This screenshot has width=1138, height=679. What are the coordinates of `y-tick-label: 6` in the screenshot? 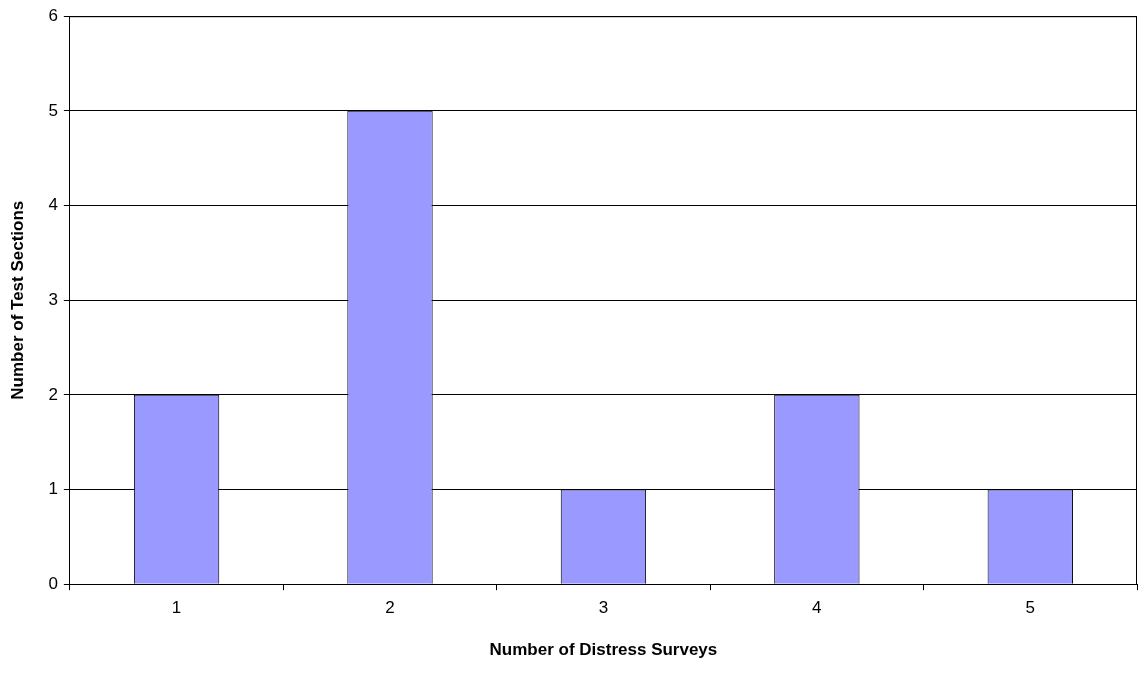 It's located at (53, 15).